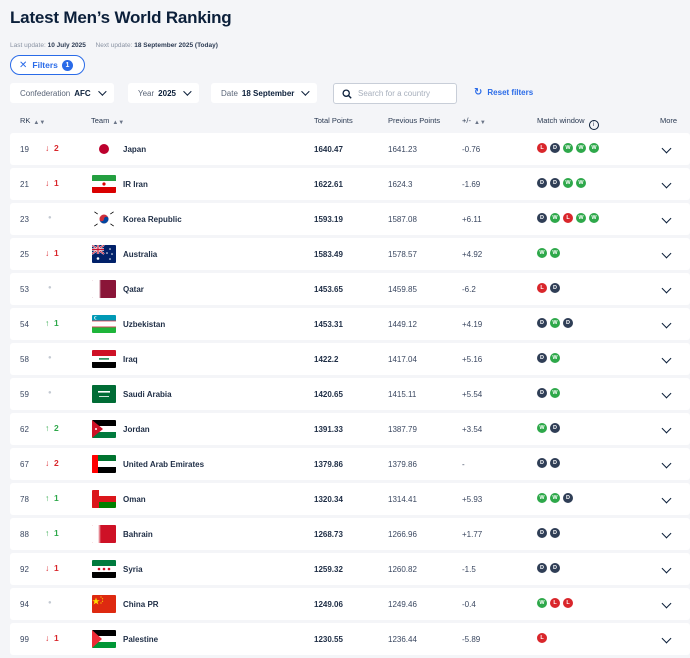 The height and width of the screenshot is (658, 690). I want to click on table-row: 78 ↑ 1 Oman 1320.34 1314.41 +5.93 W W D, so click(350, 499).